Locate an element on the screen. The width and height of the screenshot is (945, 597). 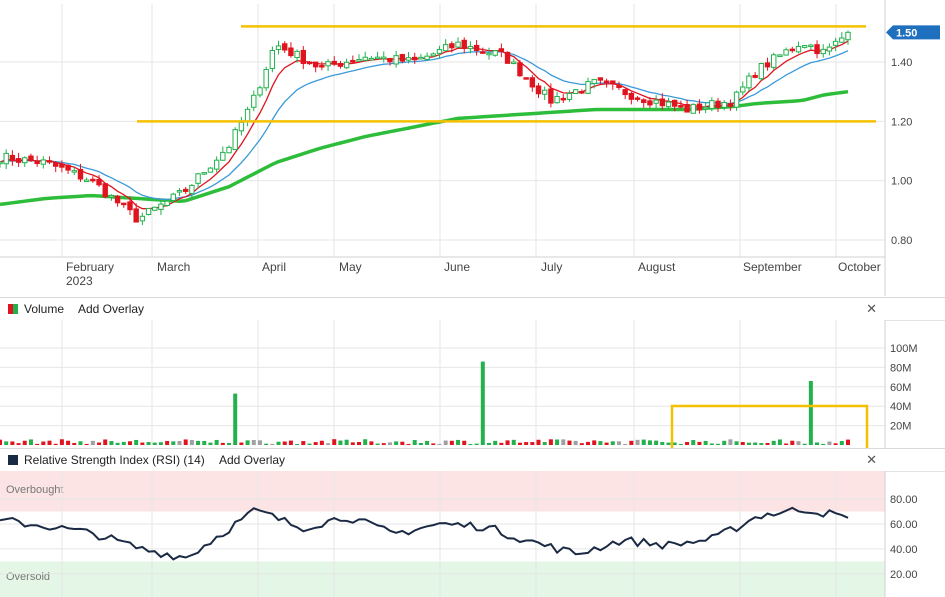
volume-y-tick: 40M is located at coordinates (900, 407).